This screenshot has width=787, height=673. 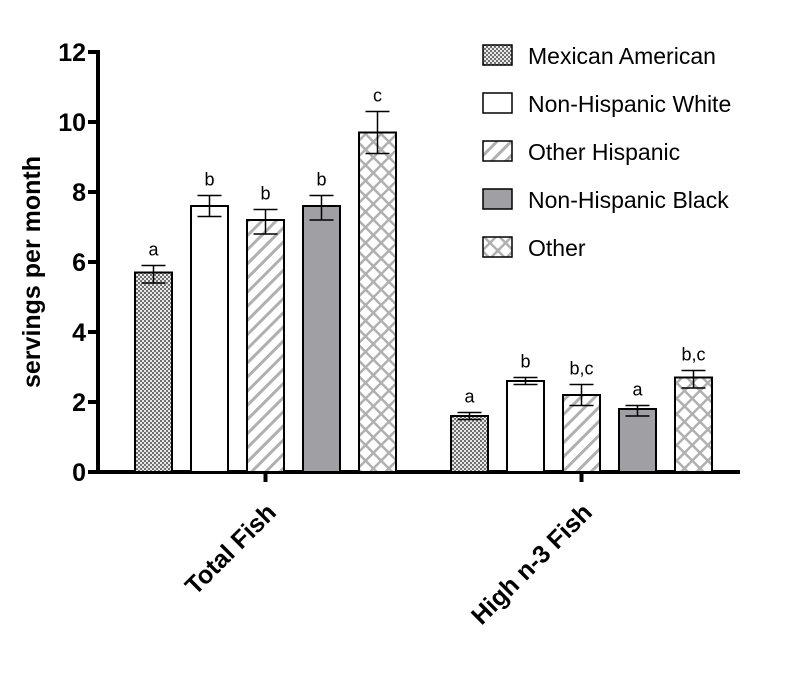 I want to click on y-tick-label: 2, so click(x=79, y=403).